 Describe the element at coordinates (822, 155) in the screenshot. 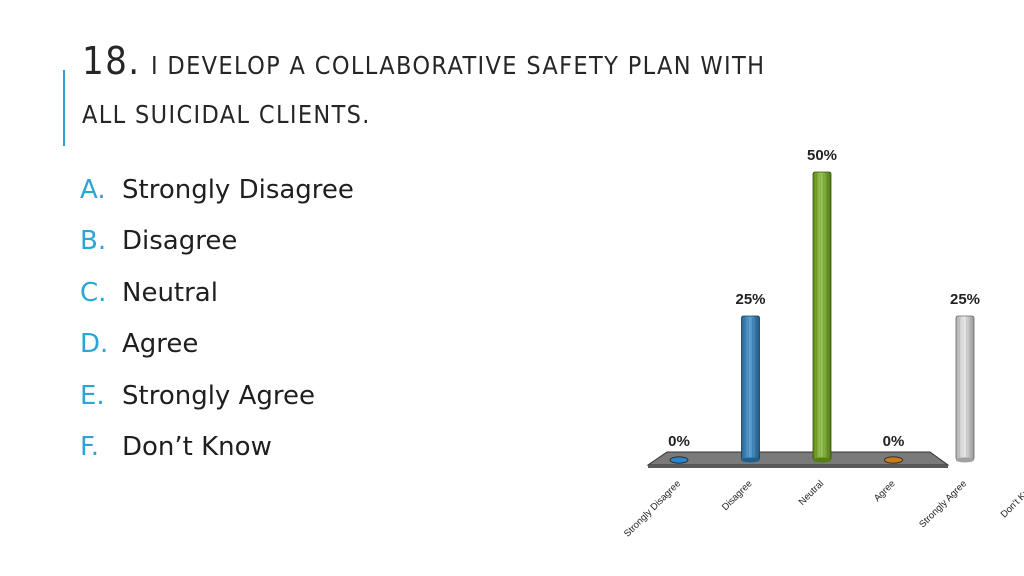

I see `data-label: 50%` at that location.